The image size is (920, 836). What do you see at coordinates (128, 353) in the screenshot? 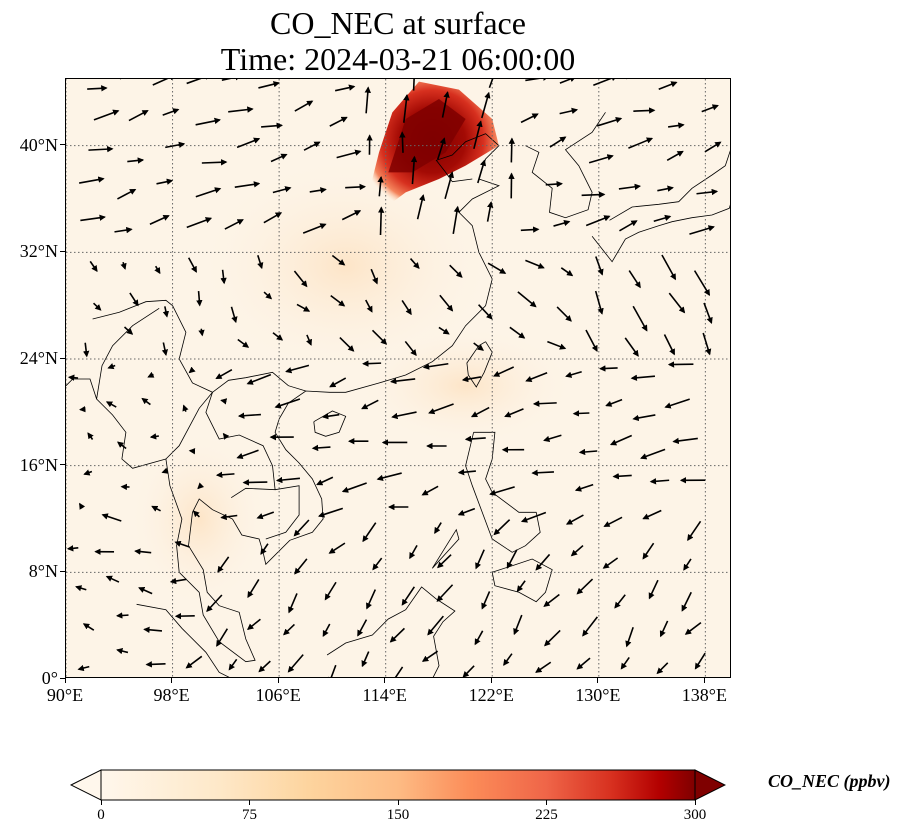
I see `border-myanmar-india` at bounding box center [128, 353].